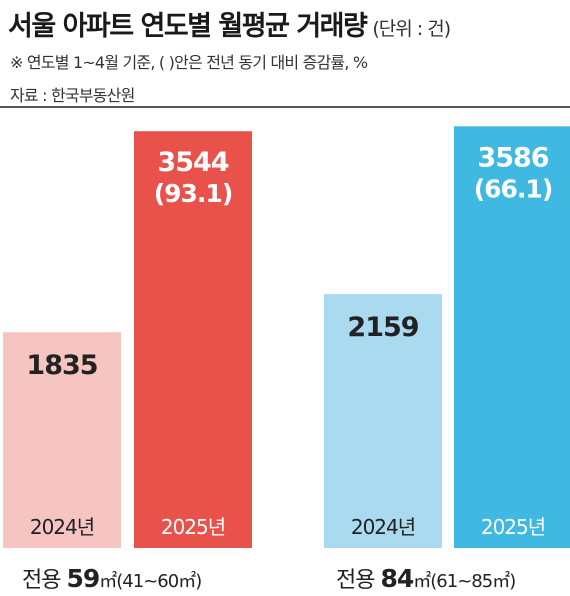 Image resolution: width=570 pixels, height=596 pixels. I want to click on group-label-suffix: ㎡(61~85㎡), so click(464, 581).